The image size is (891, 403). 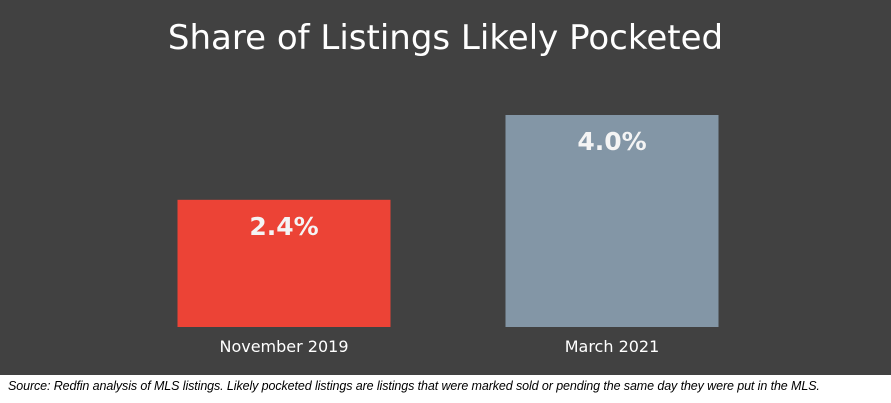 I want to click on chart-title: Share of Listings Likely Pocketed, so click(x=445, y=38).